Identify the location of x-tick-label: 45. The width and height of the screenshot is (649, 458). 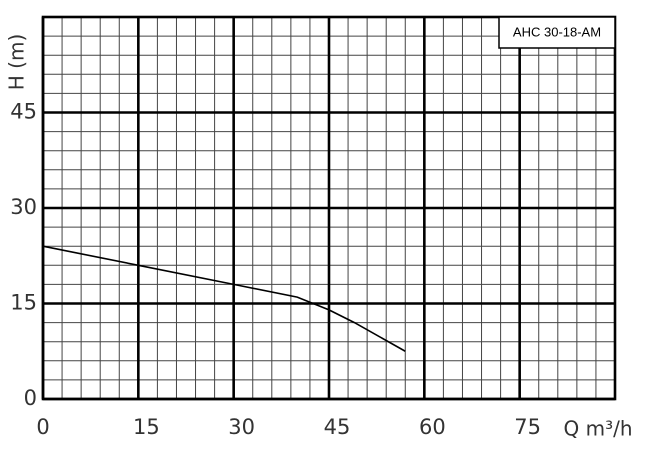
(337, 427).